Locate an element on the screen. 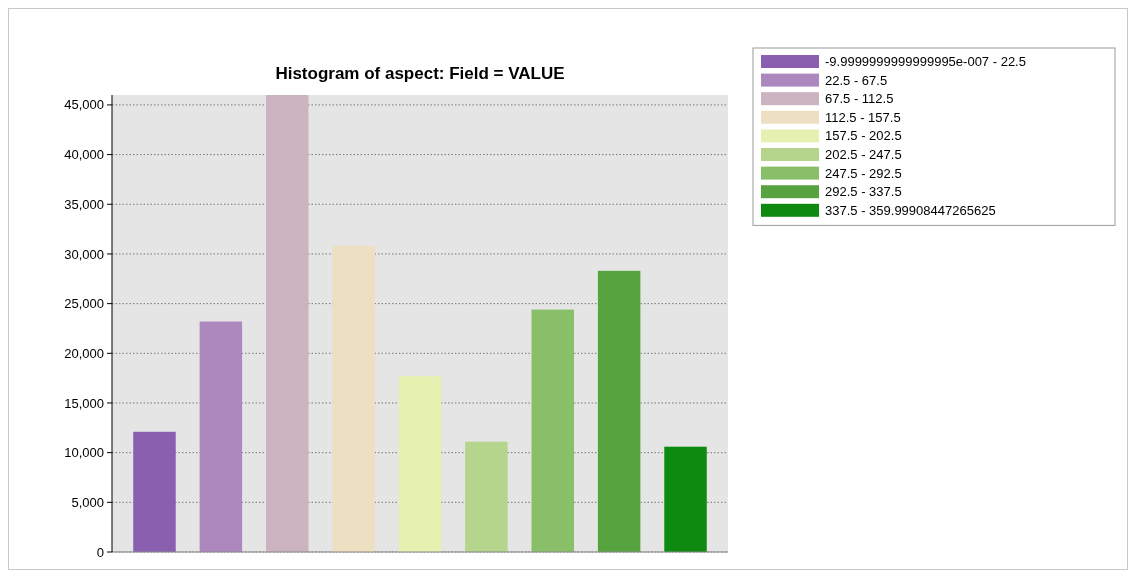  legend-label: 292.5 - 337.5 is located at coordinates (863, 192).